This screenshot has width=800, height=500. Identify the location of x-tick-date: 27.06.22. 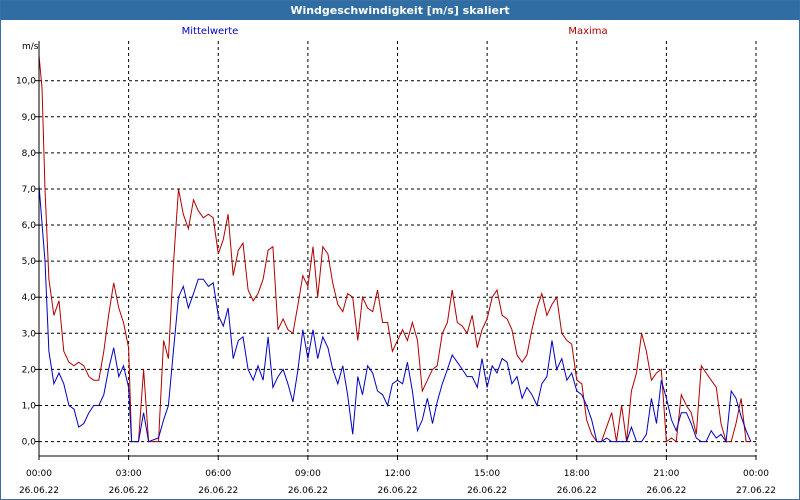
(756, 491).